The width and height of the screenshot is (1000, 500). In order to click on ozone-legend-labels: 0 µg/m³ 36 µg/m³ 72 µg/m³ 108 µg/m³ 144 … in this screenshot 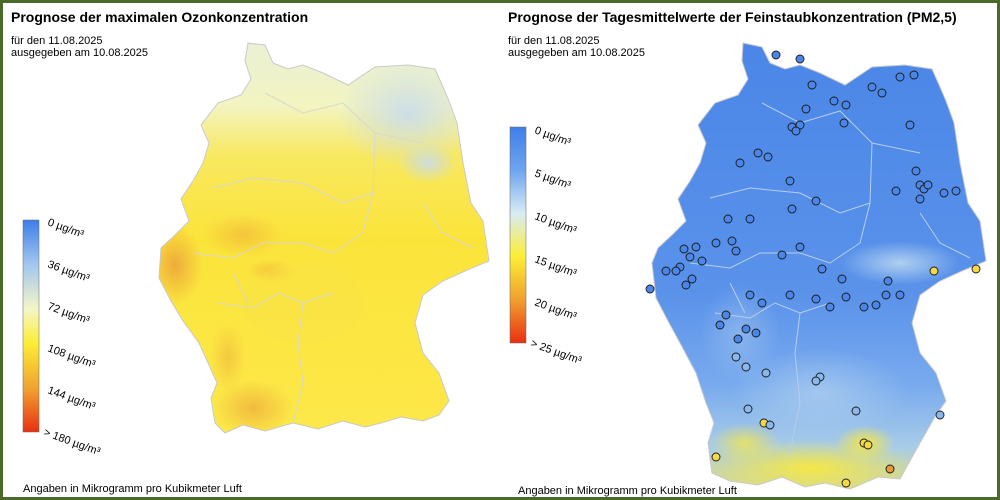, I will do `click(72, 338)`.